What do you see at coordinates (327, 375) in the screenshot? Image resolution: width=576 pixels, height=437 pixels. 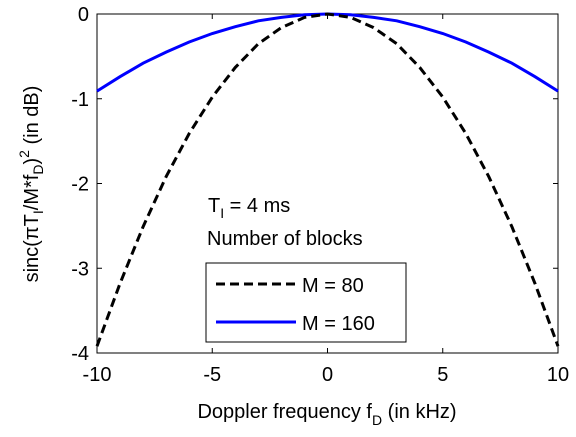 I see `x-tick-label: 0` at bounding box center [327, 375].